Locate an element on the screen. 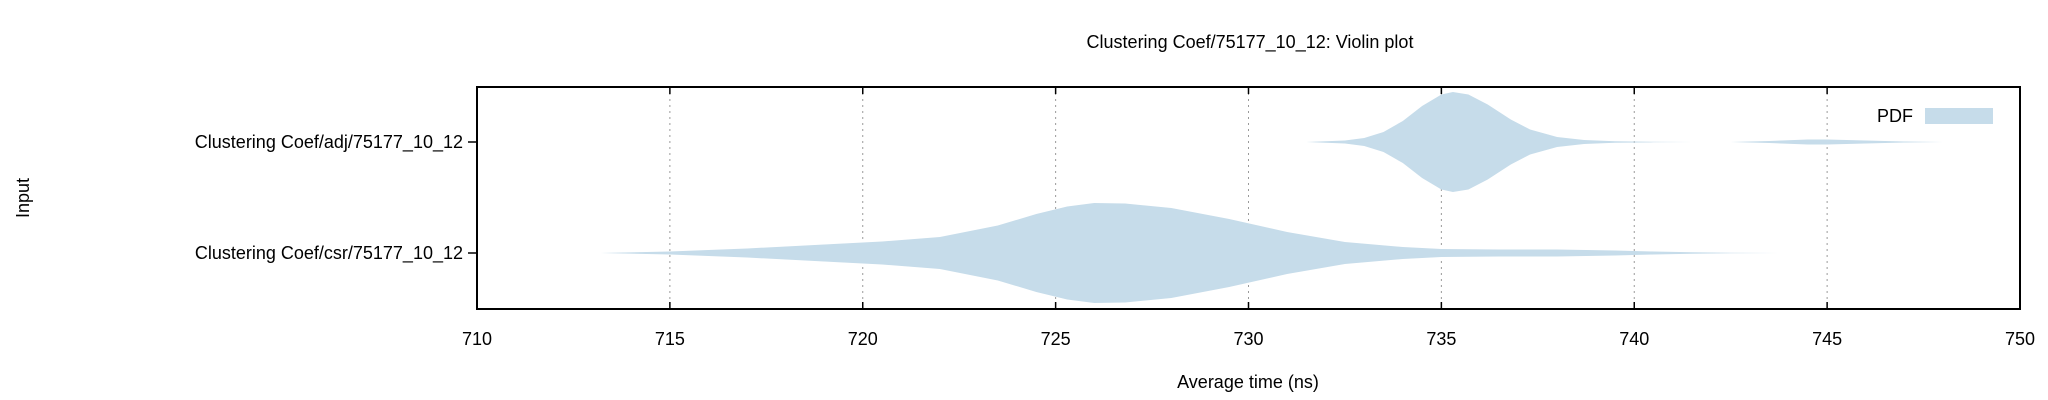 This screenshot has height=400, width=2048. x-tick-label: 740 is located at coordinates (1634, 339).